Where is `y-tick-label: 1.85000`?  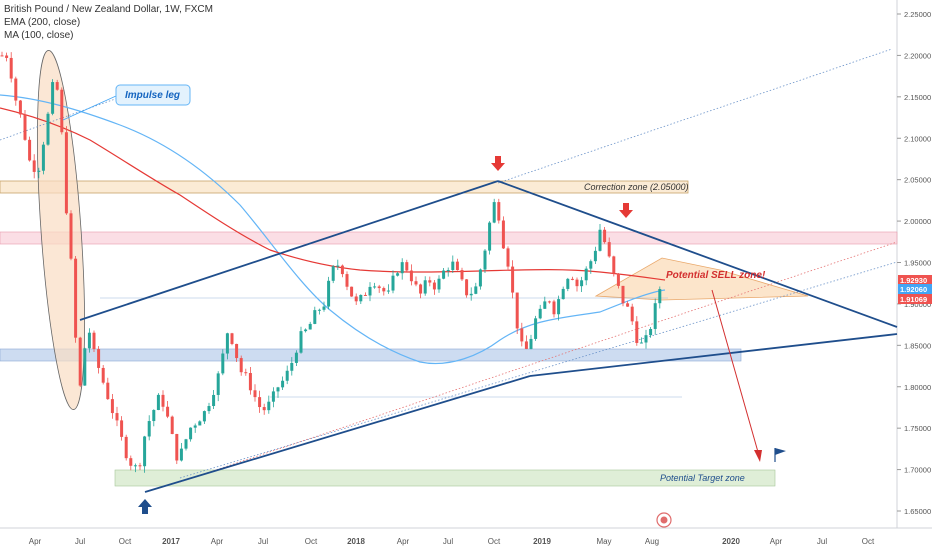 y-tick-label: 1.85000 is located at coordinates (917, 345).